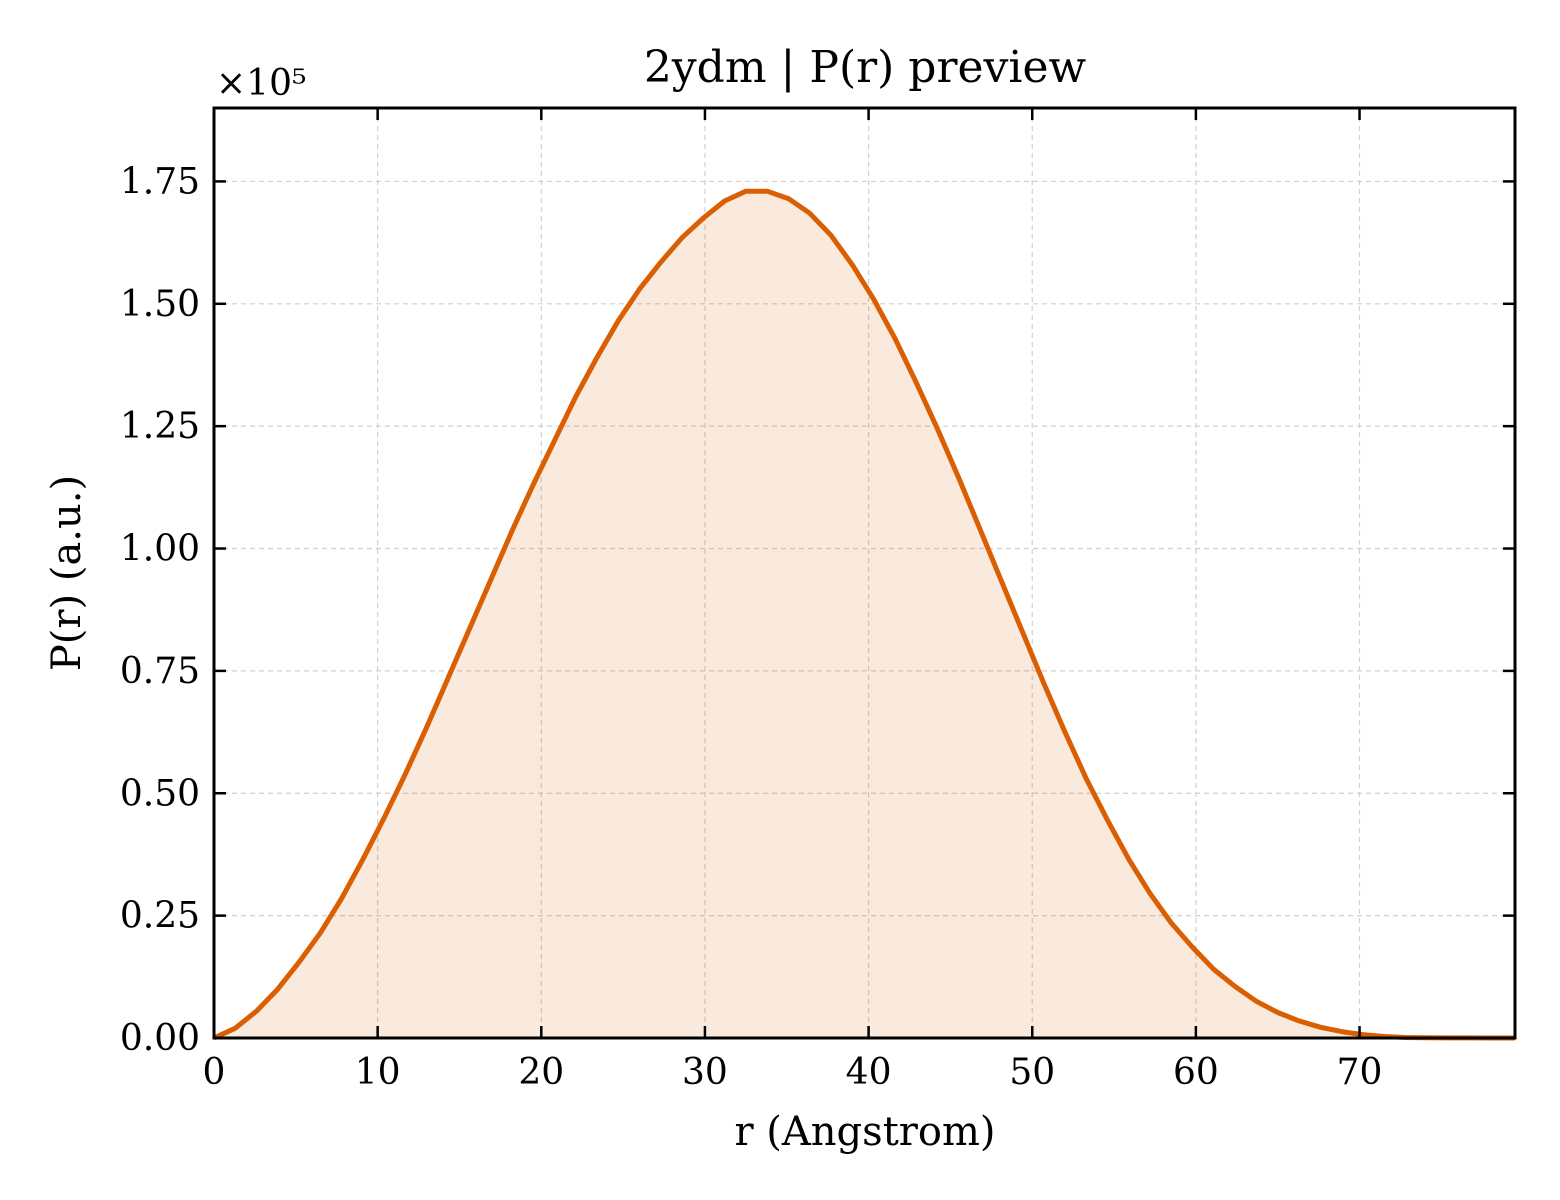 This screenshot has width=1560, height=1200. I want to click on y-tick-label: 1.50, so click(160, 304).